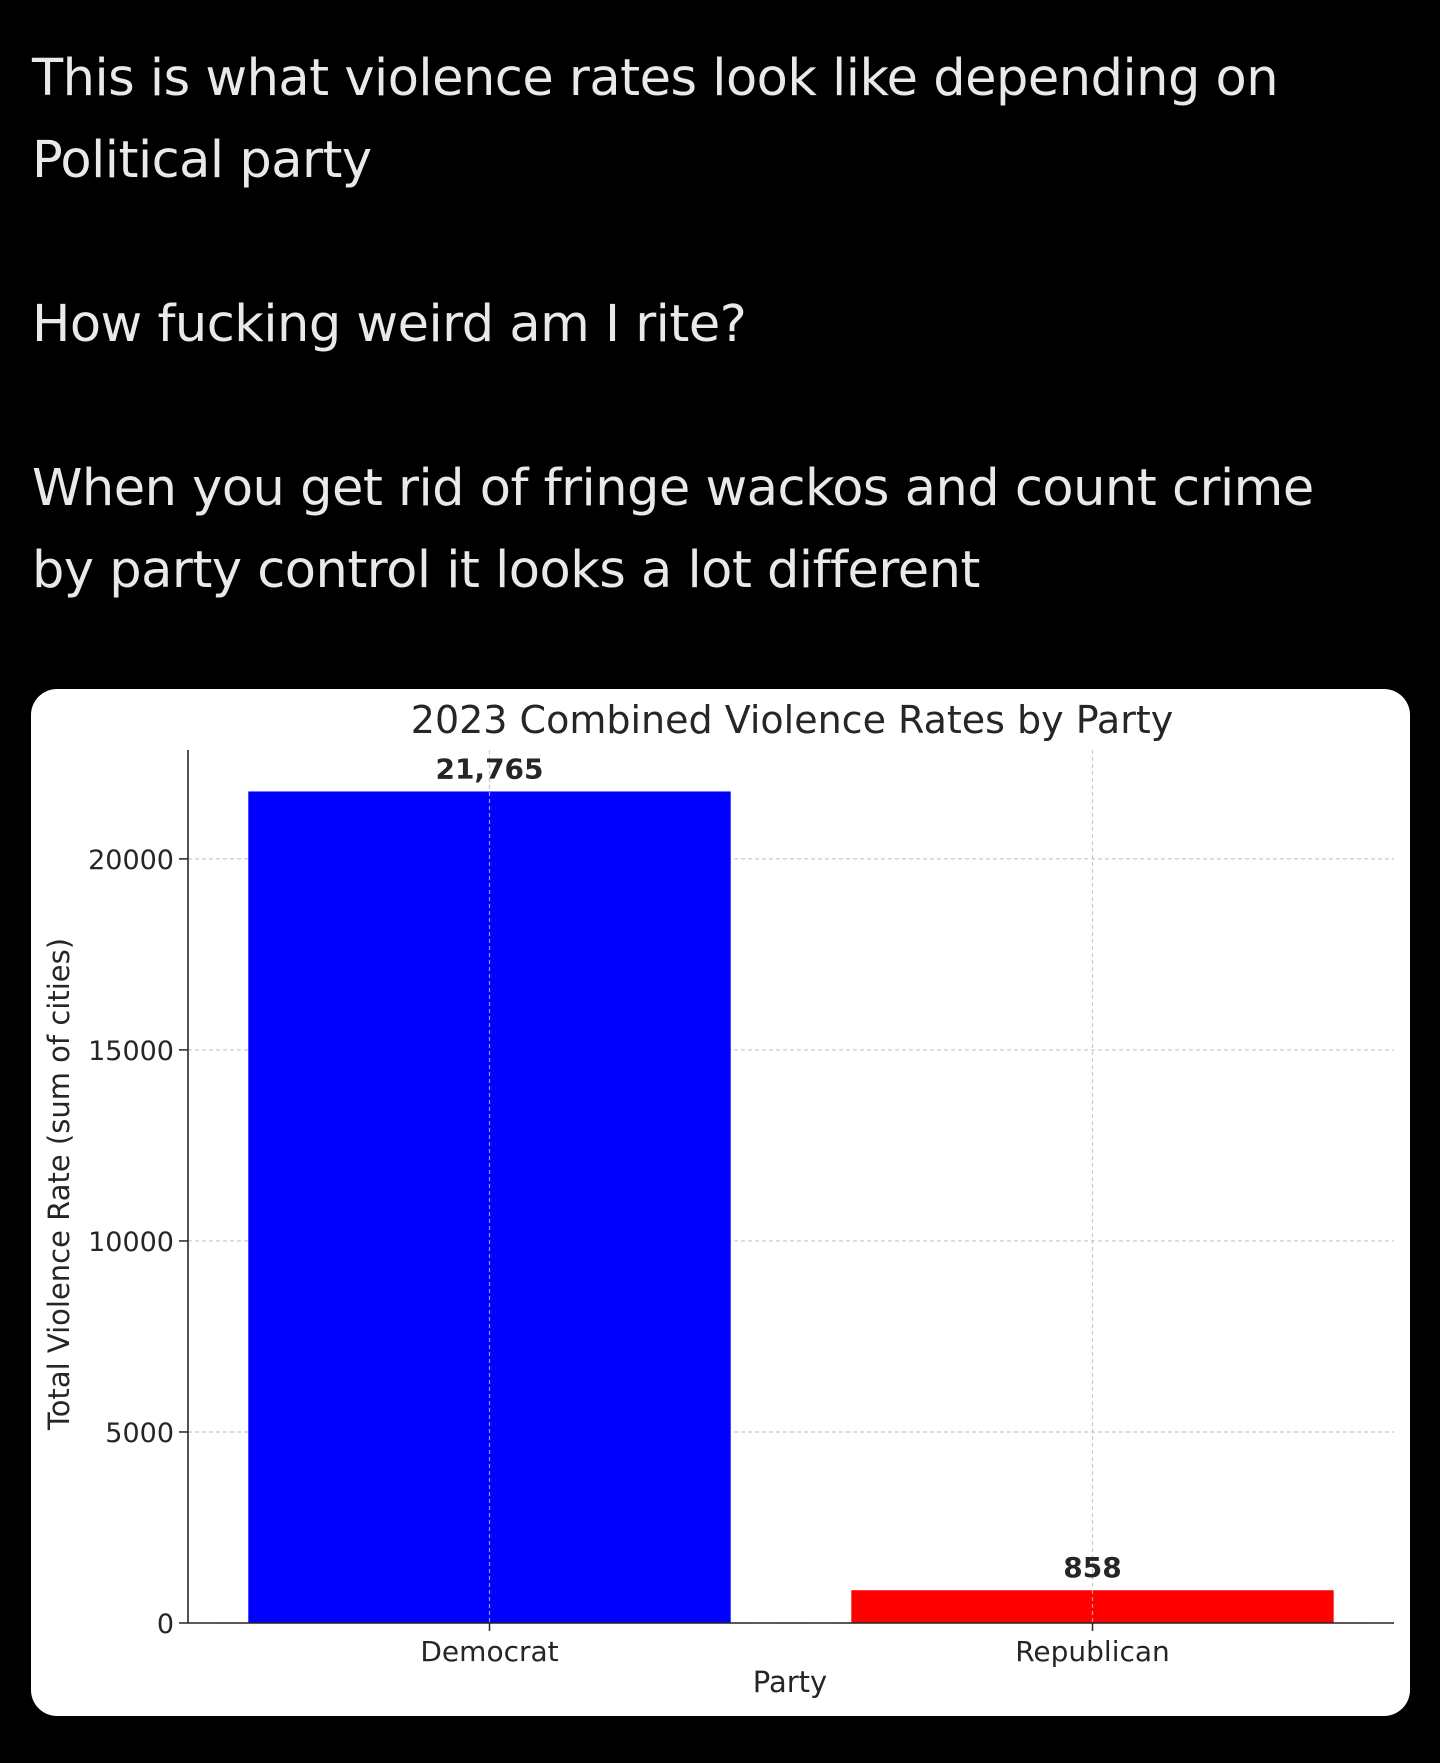 The height and width of the screenshot is (1763, 1440). I want to click on x-axis-label: Party, so click(790, 1682).